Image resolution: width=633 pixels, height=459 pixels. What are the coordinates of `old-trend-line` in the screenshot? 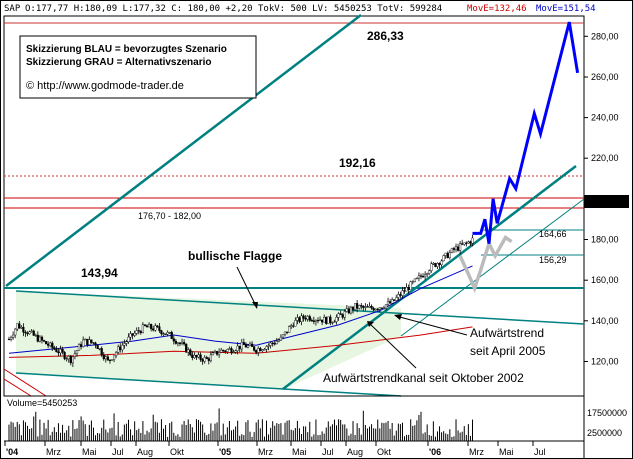 It's located at (25, 382).